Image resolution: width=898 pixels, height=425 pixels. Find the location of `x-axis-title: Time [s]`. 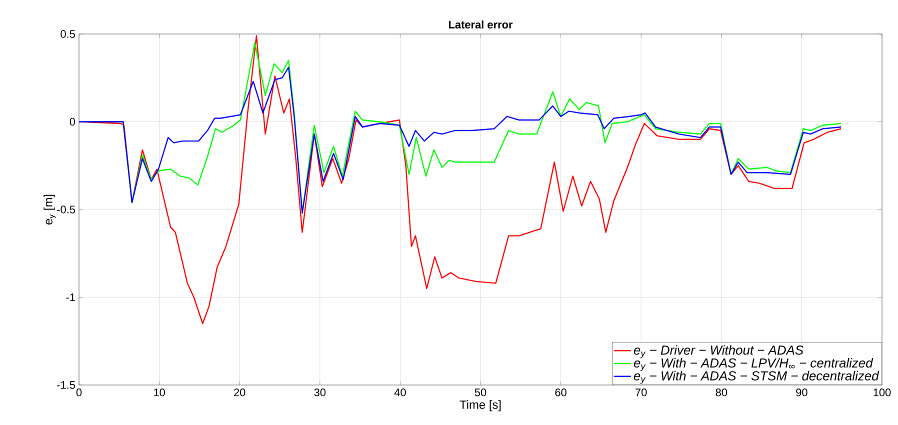

x-axis-title: Time [s] is located at coordinates (480, 406).